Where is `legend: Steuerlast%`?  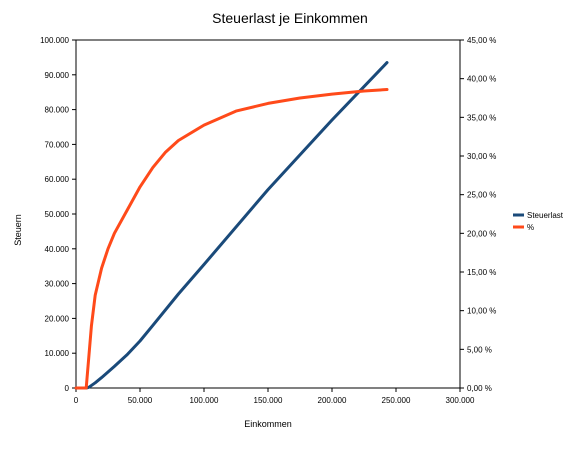 legend: Steuerlast% is located at coordinates (538, 221).